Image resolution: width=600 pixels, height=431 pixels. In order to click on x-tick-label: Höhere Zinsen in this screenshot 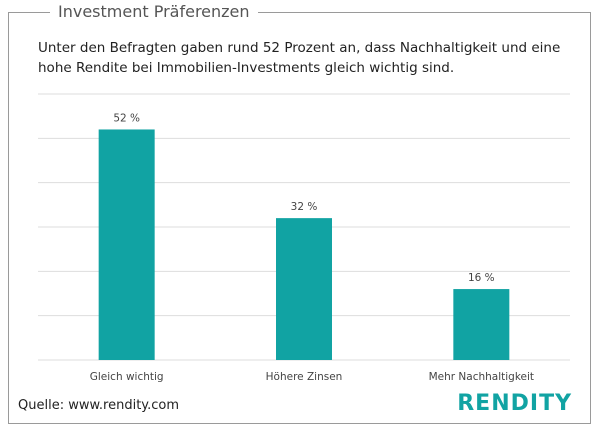, I will do `click(304, 377)`.